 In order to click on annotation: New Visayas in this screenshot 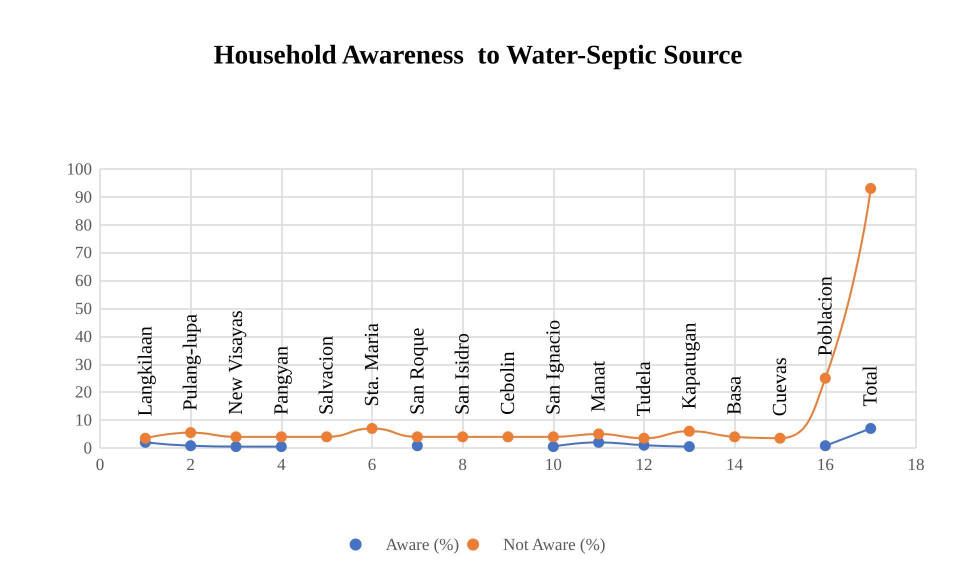, I will do `click(236, 362)`.